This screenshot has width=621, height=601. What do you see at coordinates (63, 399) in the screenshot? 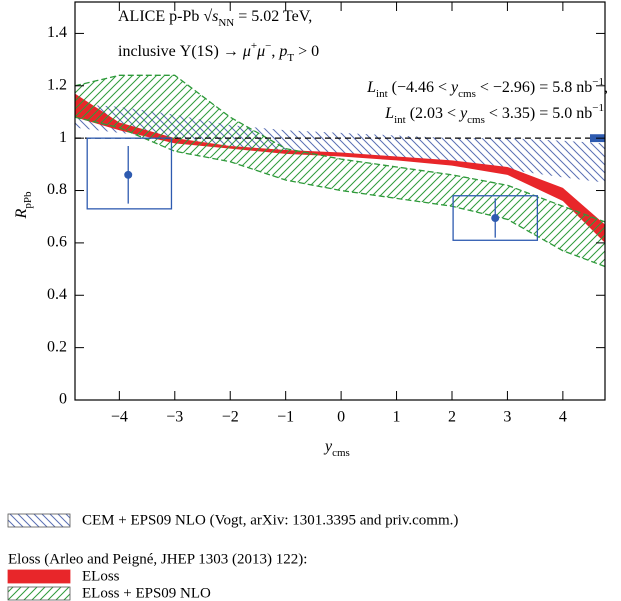
I see `y-tick-label: 0` at bounding box center [63, 399].